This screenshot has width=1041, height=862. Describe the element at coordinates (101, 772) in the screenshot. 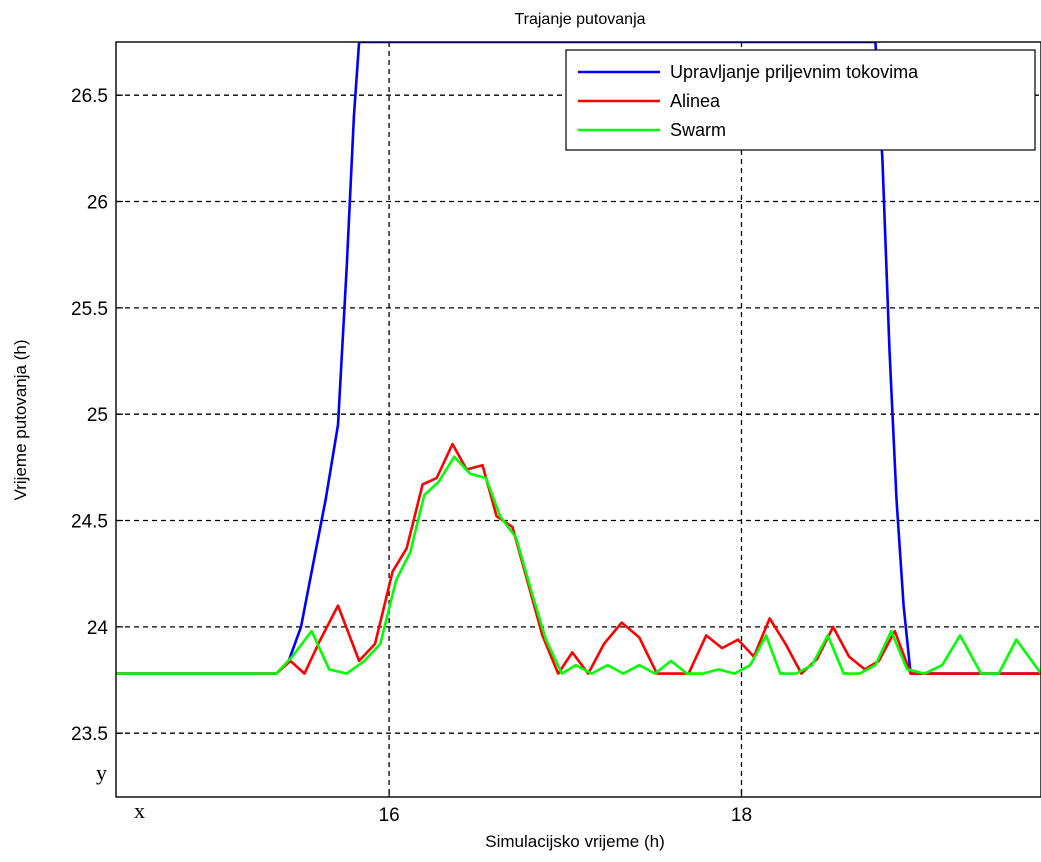

I see `corner-label-y: y` at that location.